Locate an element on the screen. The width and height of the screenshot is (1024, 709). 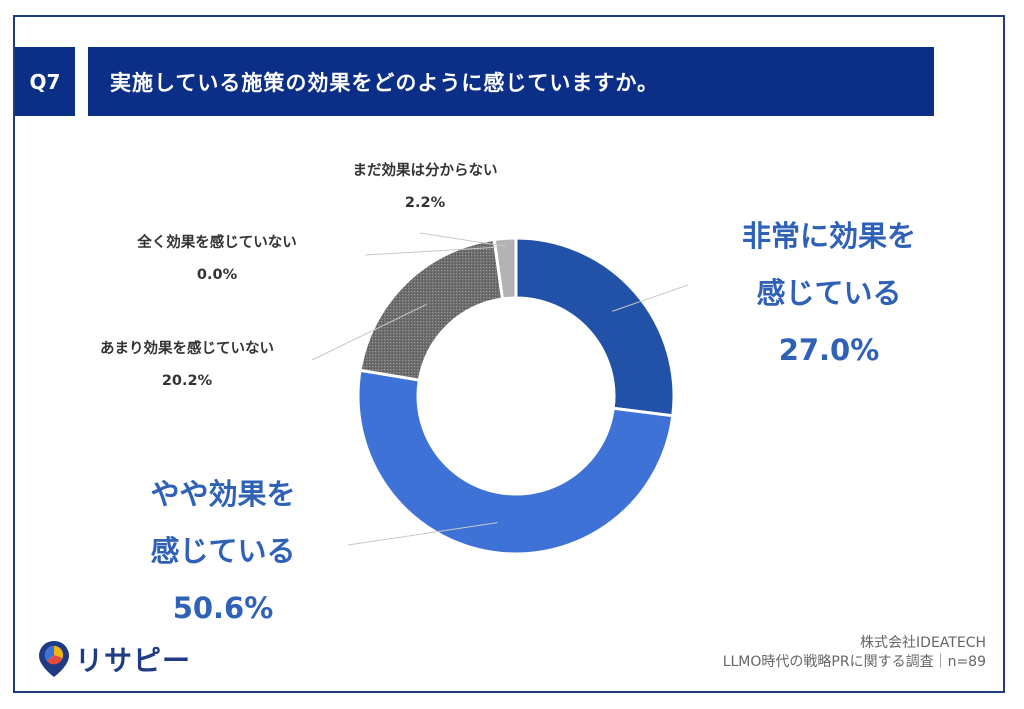
slice-very-effective is located at coordinates (595, 327).